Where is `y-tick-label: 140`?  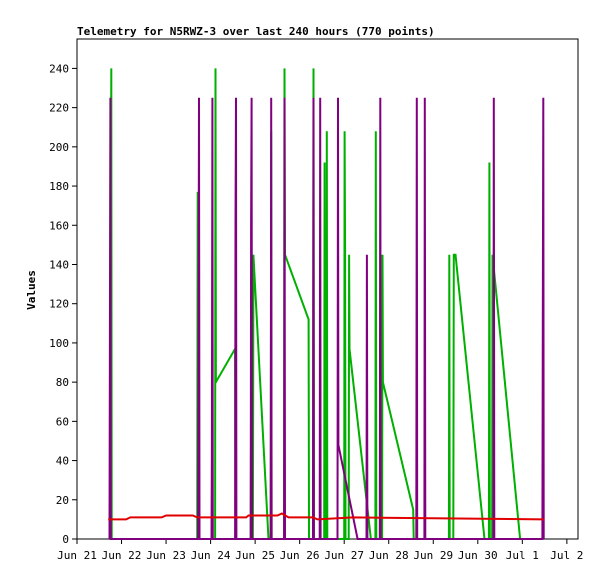
y-tick-label: 140 is located at coordinates (59, 264).